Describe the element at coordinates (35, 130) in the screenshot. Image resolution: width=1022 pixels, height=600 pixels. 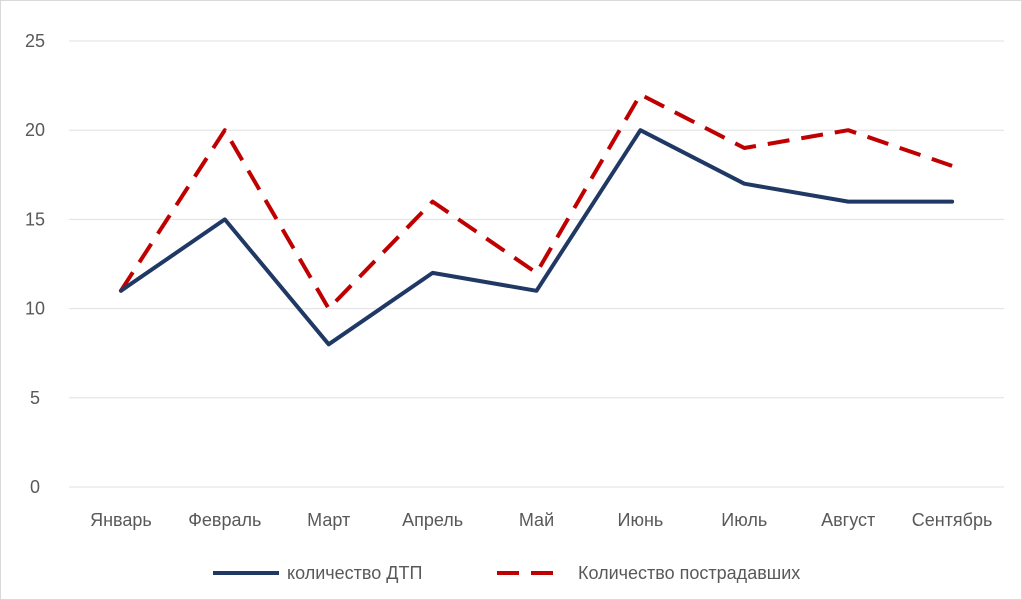
I see `y-tick-label: 20` at that location.